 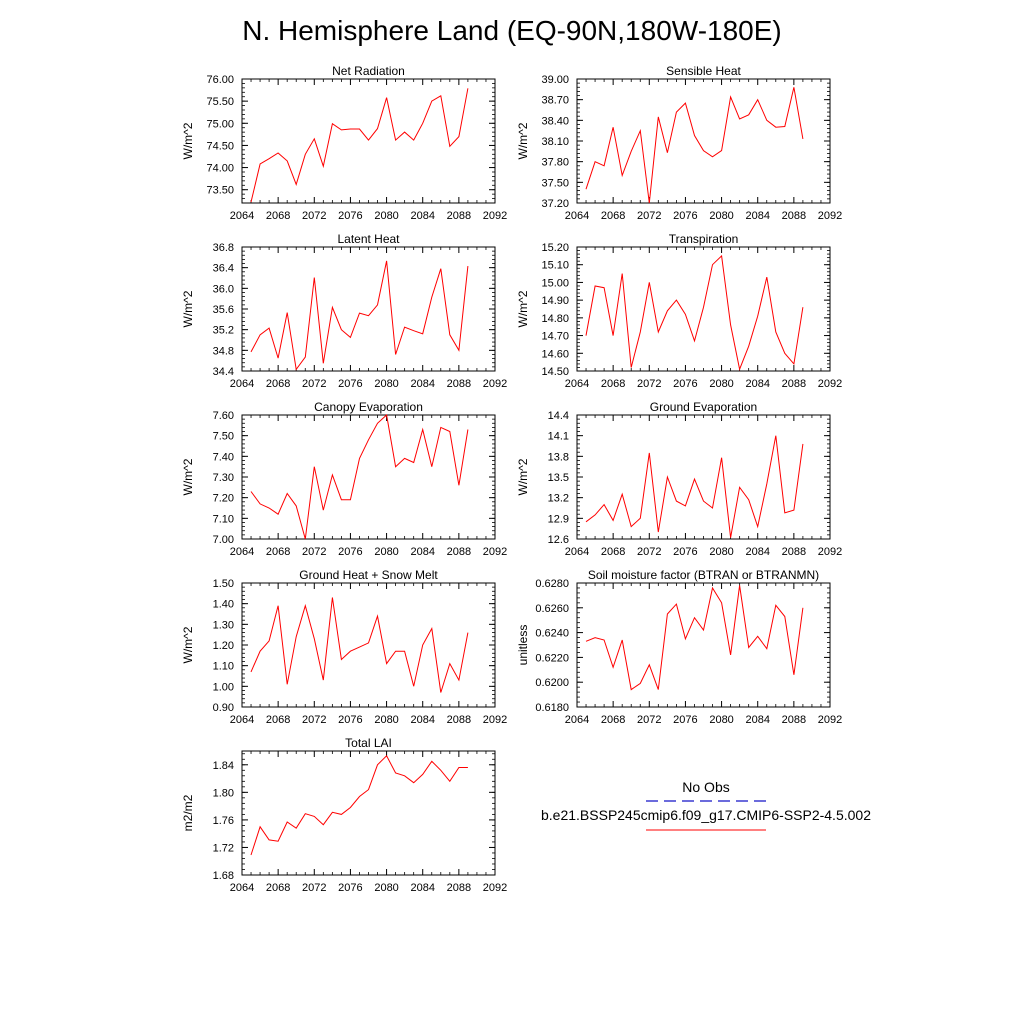 What do you see at coordinates (223, 519) in the screenshot?
I see `y-tick-label: 7.10` at bounding box center [223, 519].